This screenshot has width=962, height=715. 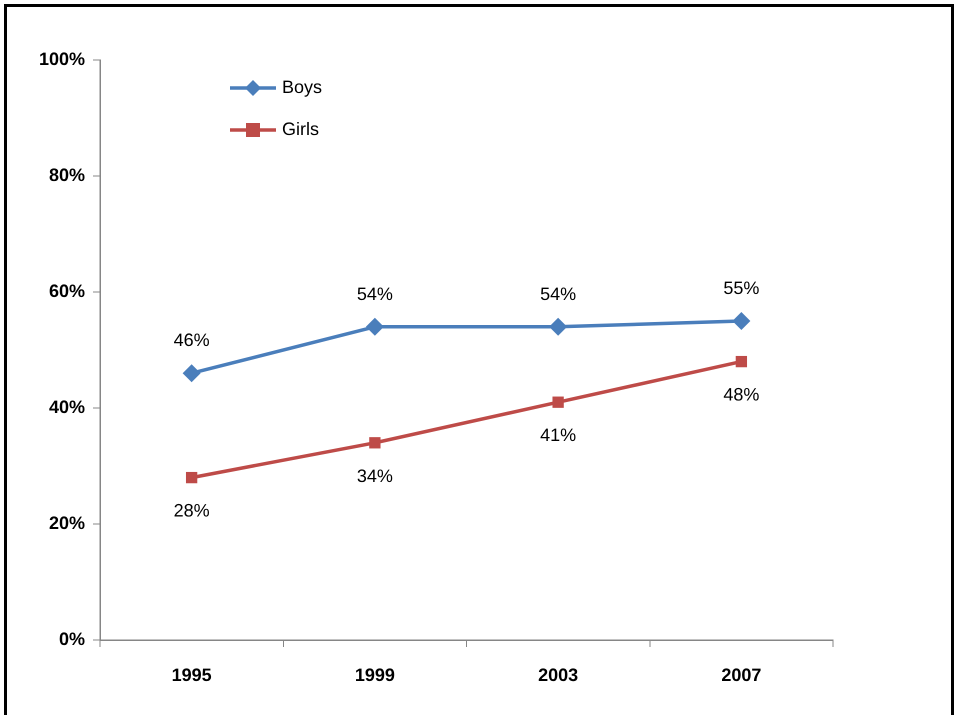 I want to click on x-tick-label: 1995, so click(x=192, y=674).